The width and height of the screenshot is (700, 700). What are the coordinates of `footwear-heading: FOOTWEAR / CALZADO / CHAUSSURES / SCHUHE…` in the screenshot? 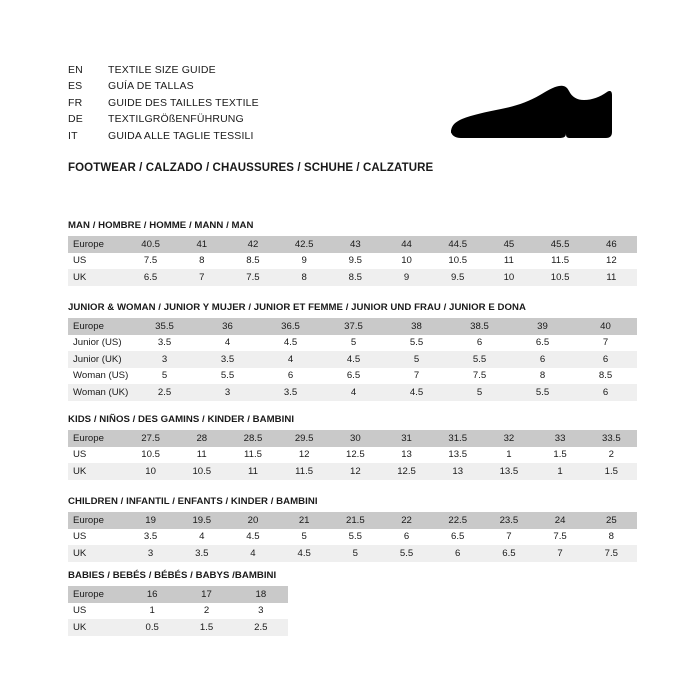 It's located at (251, 168).